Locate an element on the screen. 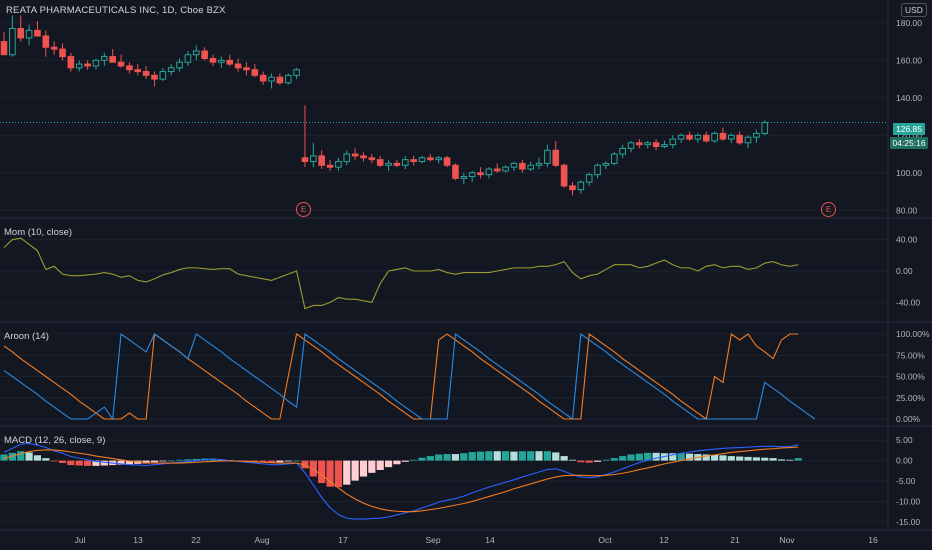 This screenshot has height=550, width=932. momentum-axis-tick: 40.00 is located at coordinates (907, 240).